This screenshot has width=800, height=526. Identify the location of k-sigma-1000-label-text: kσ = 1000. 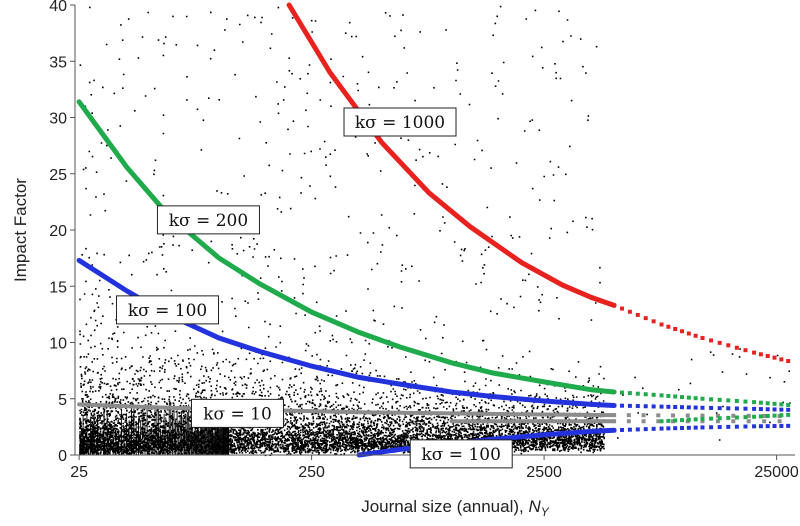
(400, 123).